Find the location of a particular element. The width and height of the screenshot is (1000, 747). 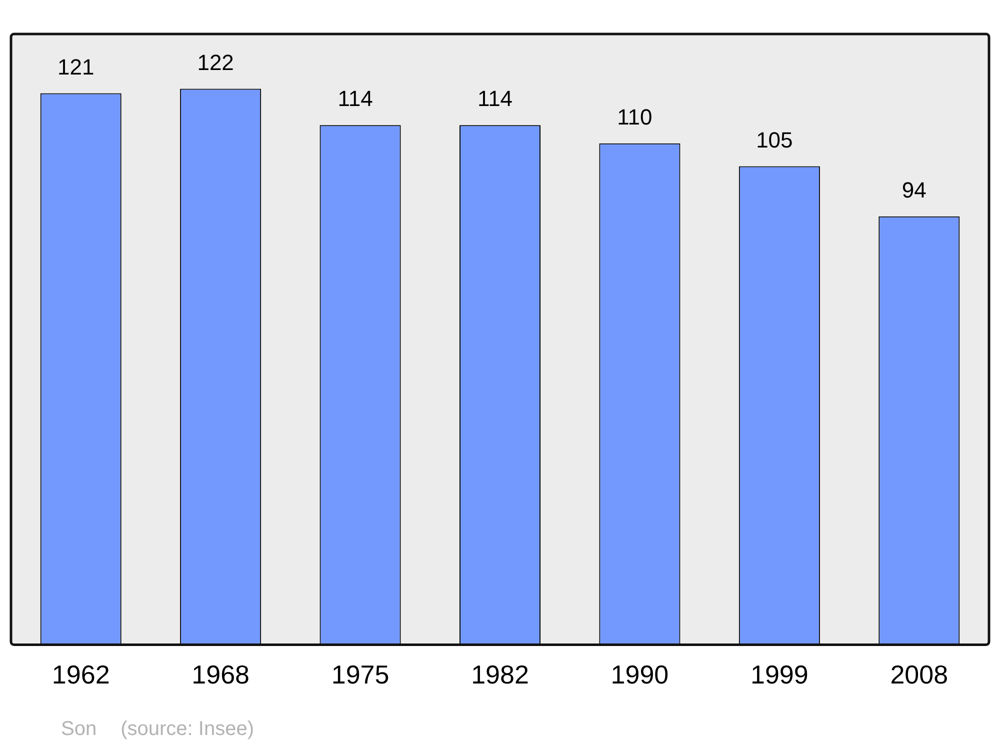

data-label: 121 is located at coordinates (76, 67).